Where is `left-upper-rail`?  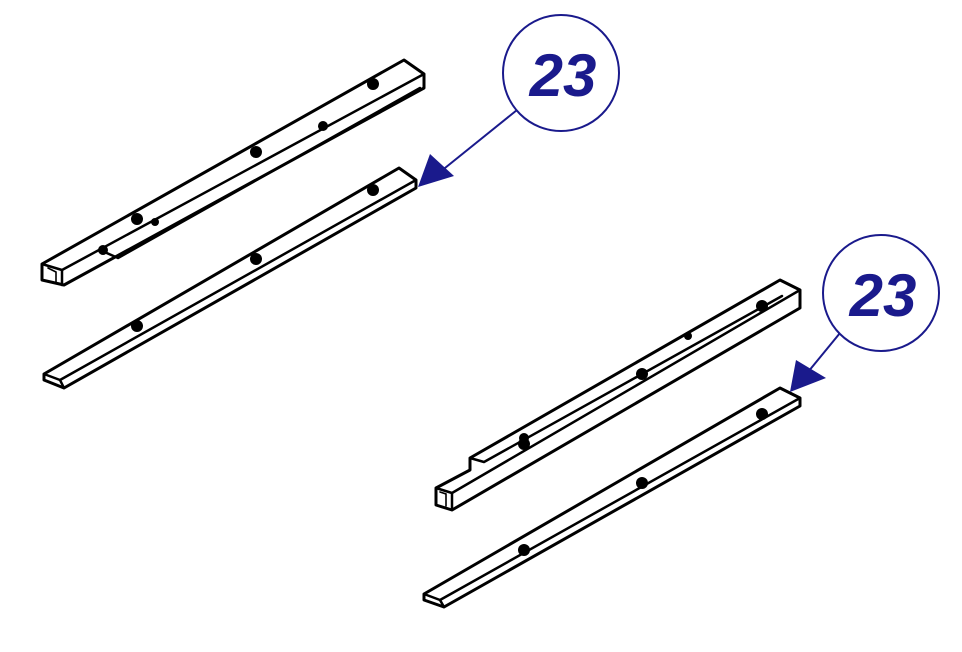
left-upper-rail is located at coordinates (233, 172).